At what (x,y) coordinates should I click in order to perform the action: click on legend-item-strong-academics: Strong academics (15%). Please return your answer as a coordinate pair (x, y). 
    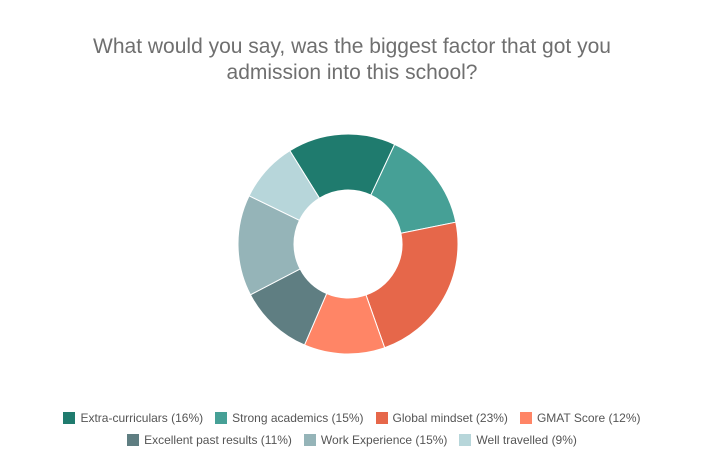
    Looking at the image, I should click on (289, 418).